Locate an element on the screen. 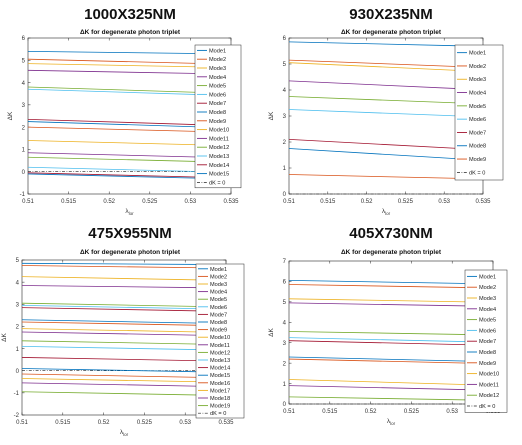  legend-label: Mode6 is located at coordinates (477, 120).